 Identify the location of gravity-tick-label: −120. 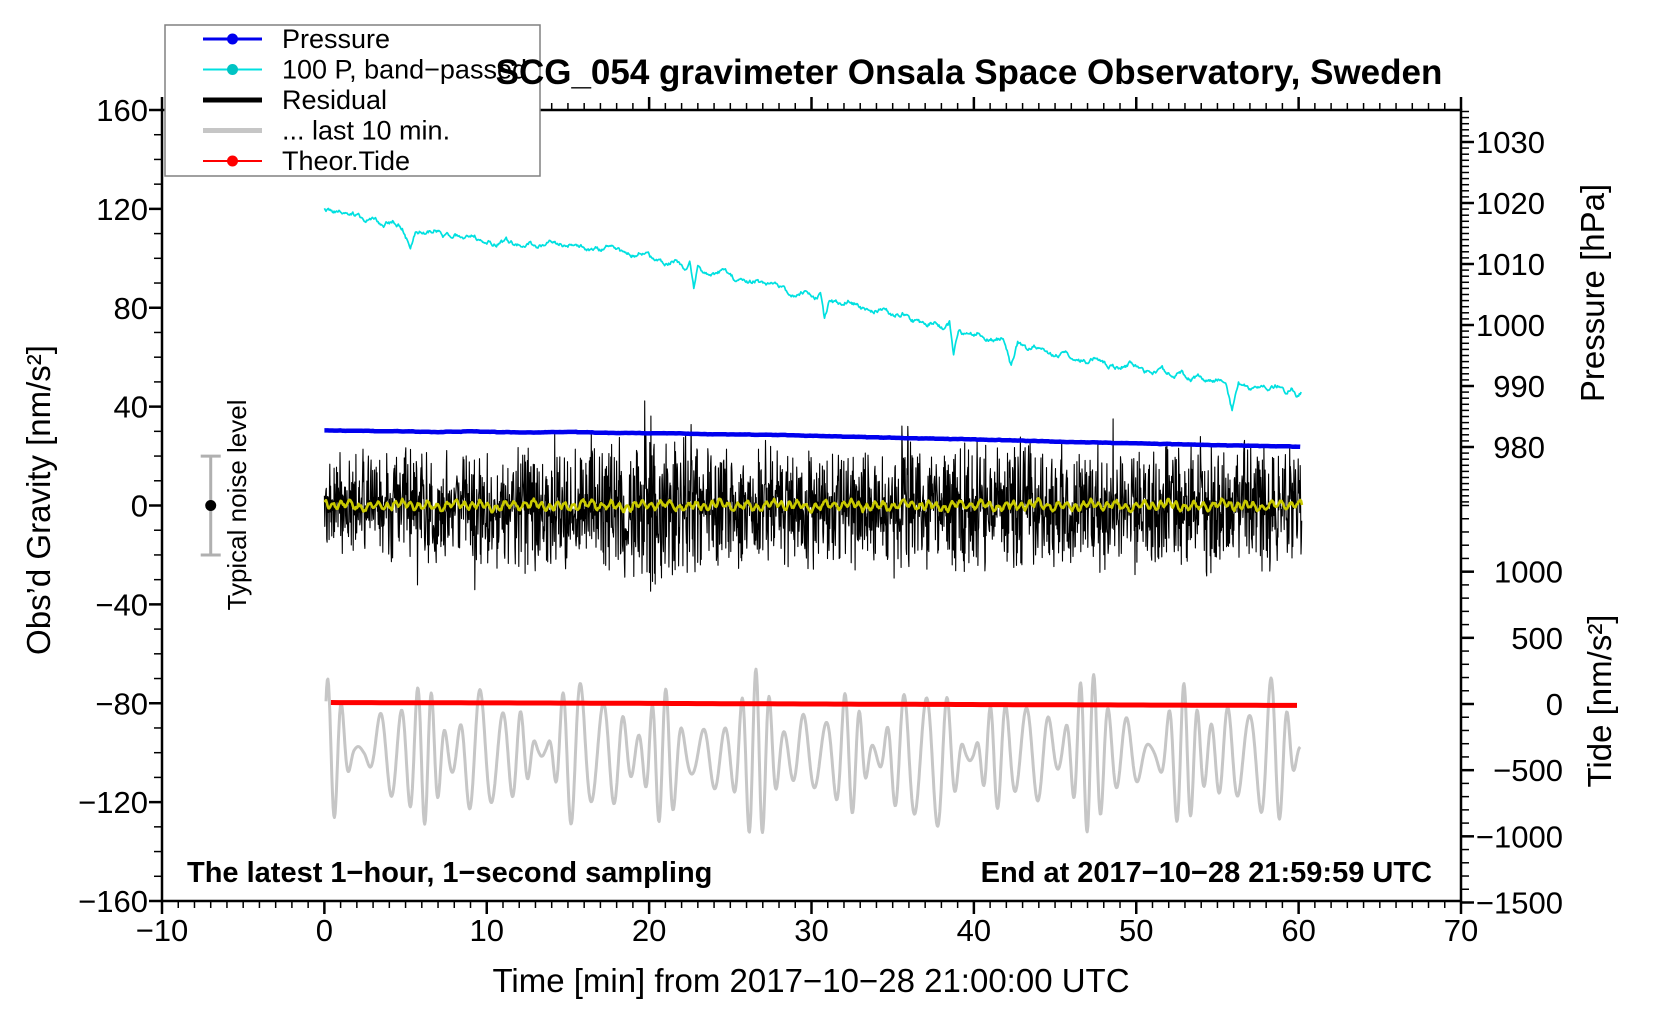
(113, 802).